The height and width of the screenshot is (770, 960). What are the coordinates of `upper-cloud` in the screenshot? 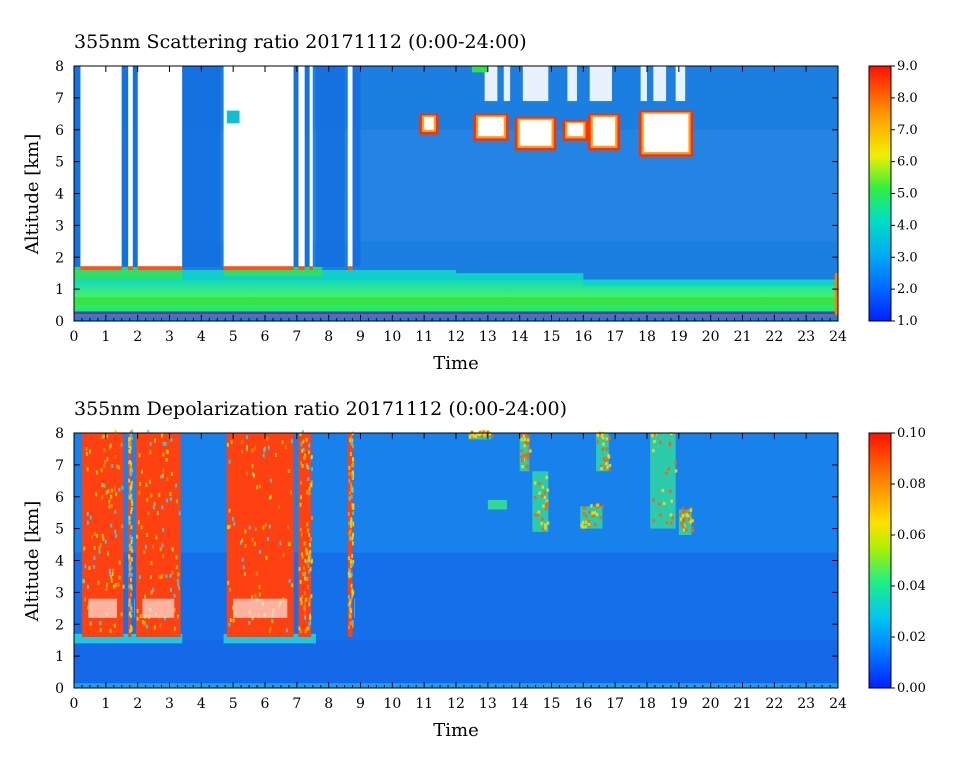 It's located at (535, 84).